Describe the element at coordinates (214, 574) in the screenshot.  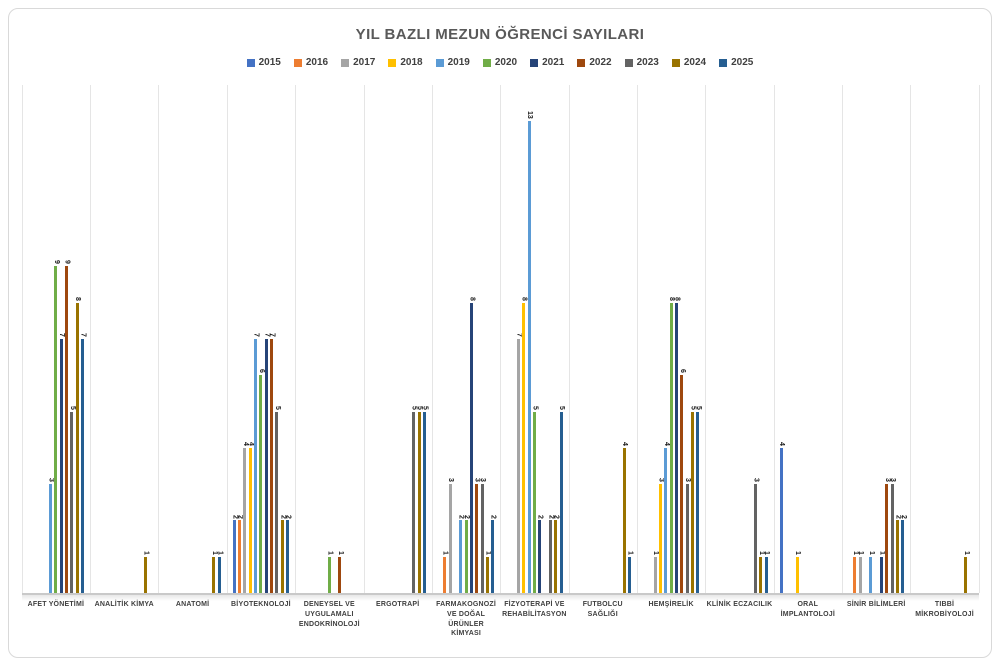
I see `bar-2024-anatomi̇` at that location.